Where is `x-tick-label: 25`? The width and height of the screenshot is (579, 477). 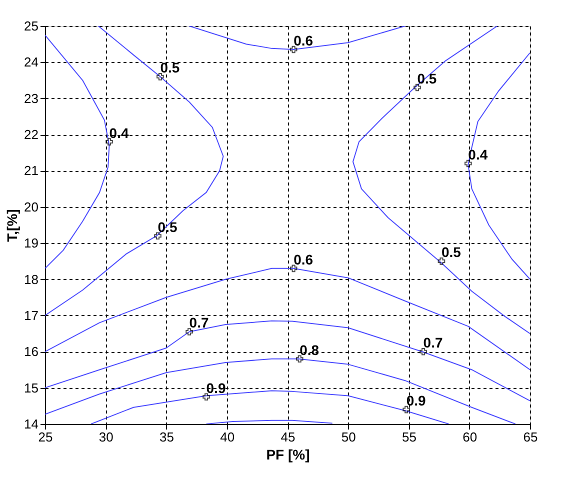 x-tick-label: 25 is located at coordinates (45, 437).